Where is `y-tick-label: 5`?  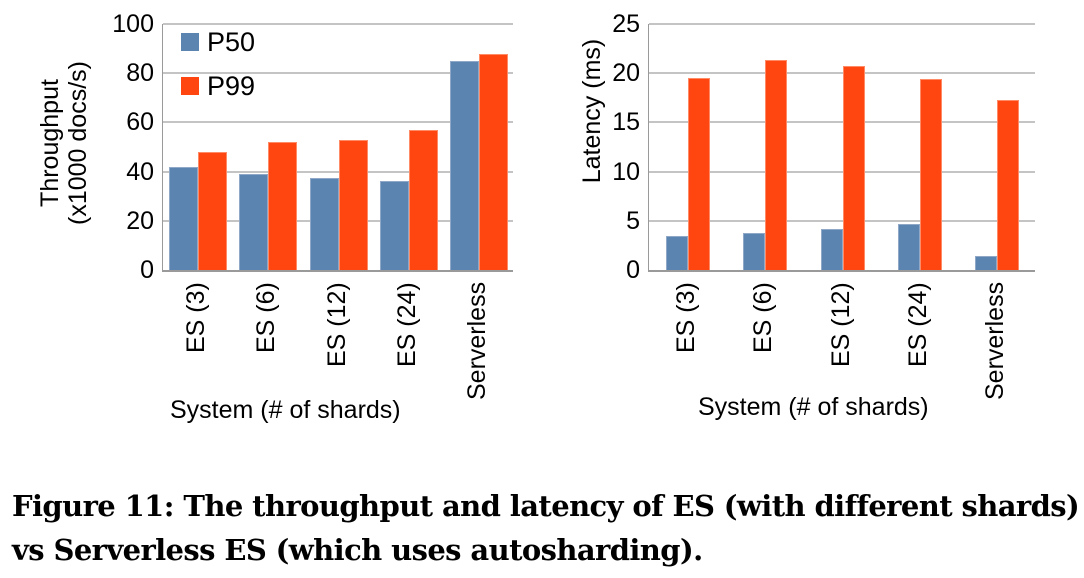 y-tick-label: 5 is located at coordinates (633, 220).